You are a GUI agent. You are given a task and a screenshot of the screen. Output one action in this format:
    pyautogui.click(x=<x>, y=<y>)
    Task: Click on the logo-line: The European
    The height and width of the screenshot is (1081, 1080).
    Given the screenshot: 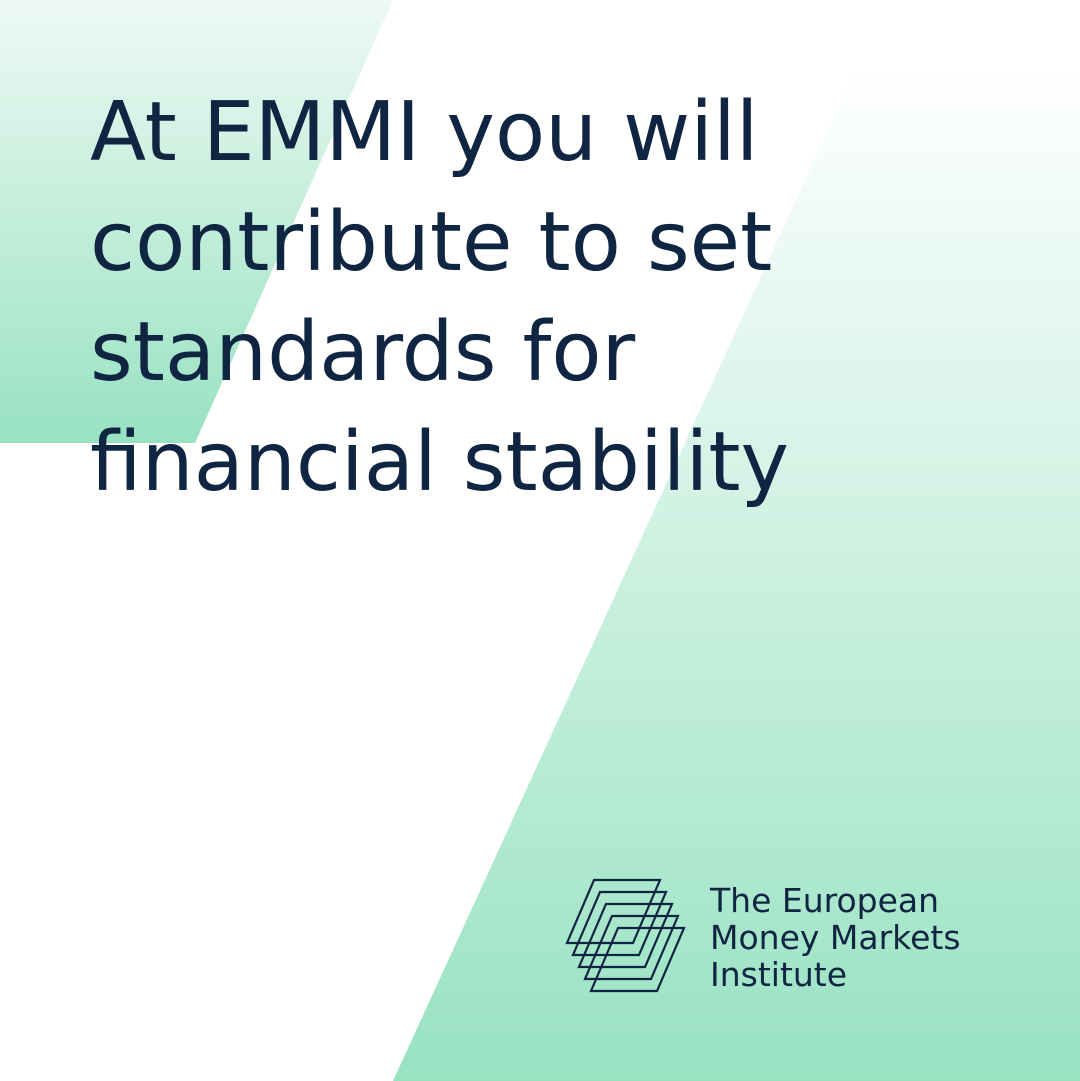 What is the action you would take?
    pyautogui.click(x=825, y=900)
    